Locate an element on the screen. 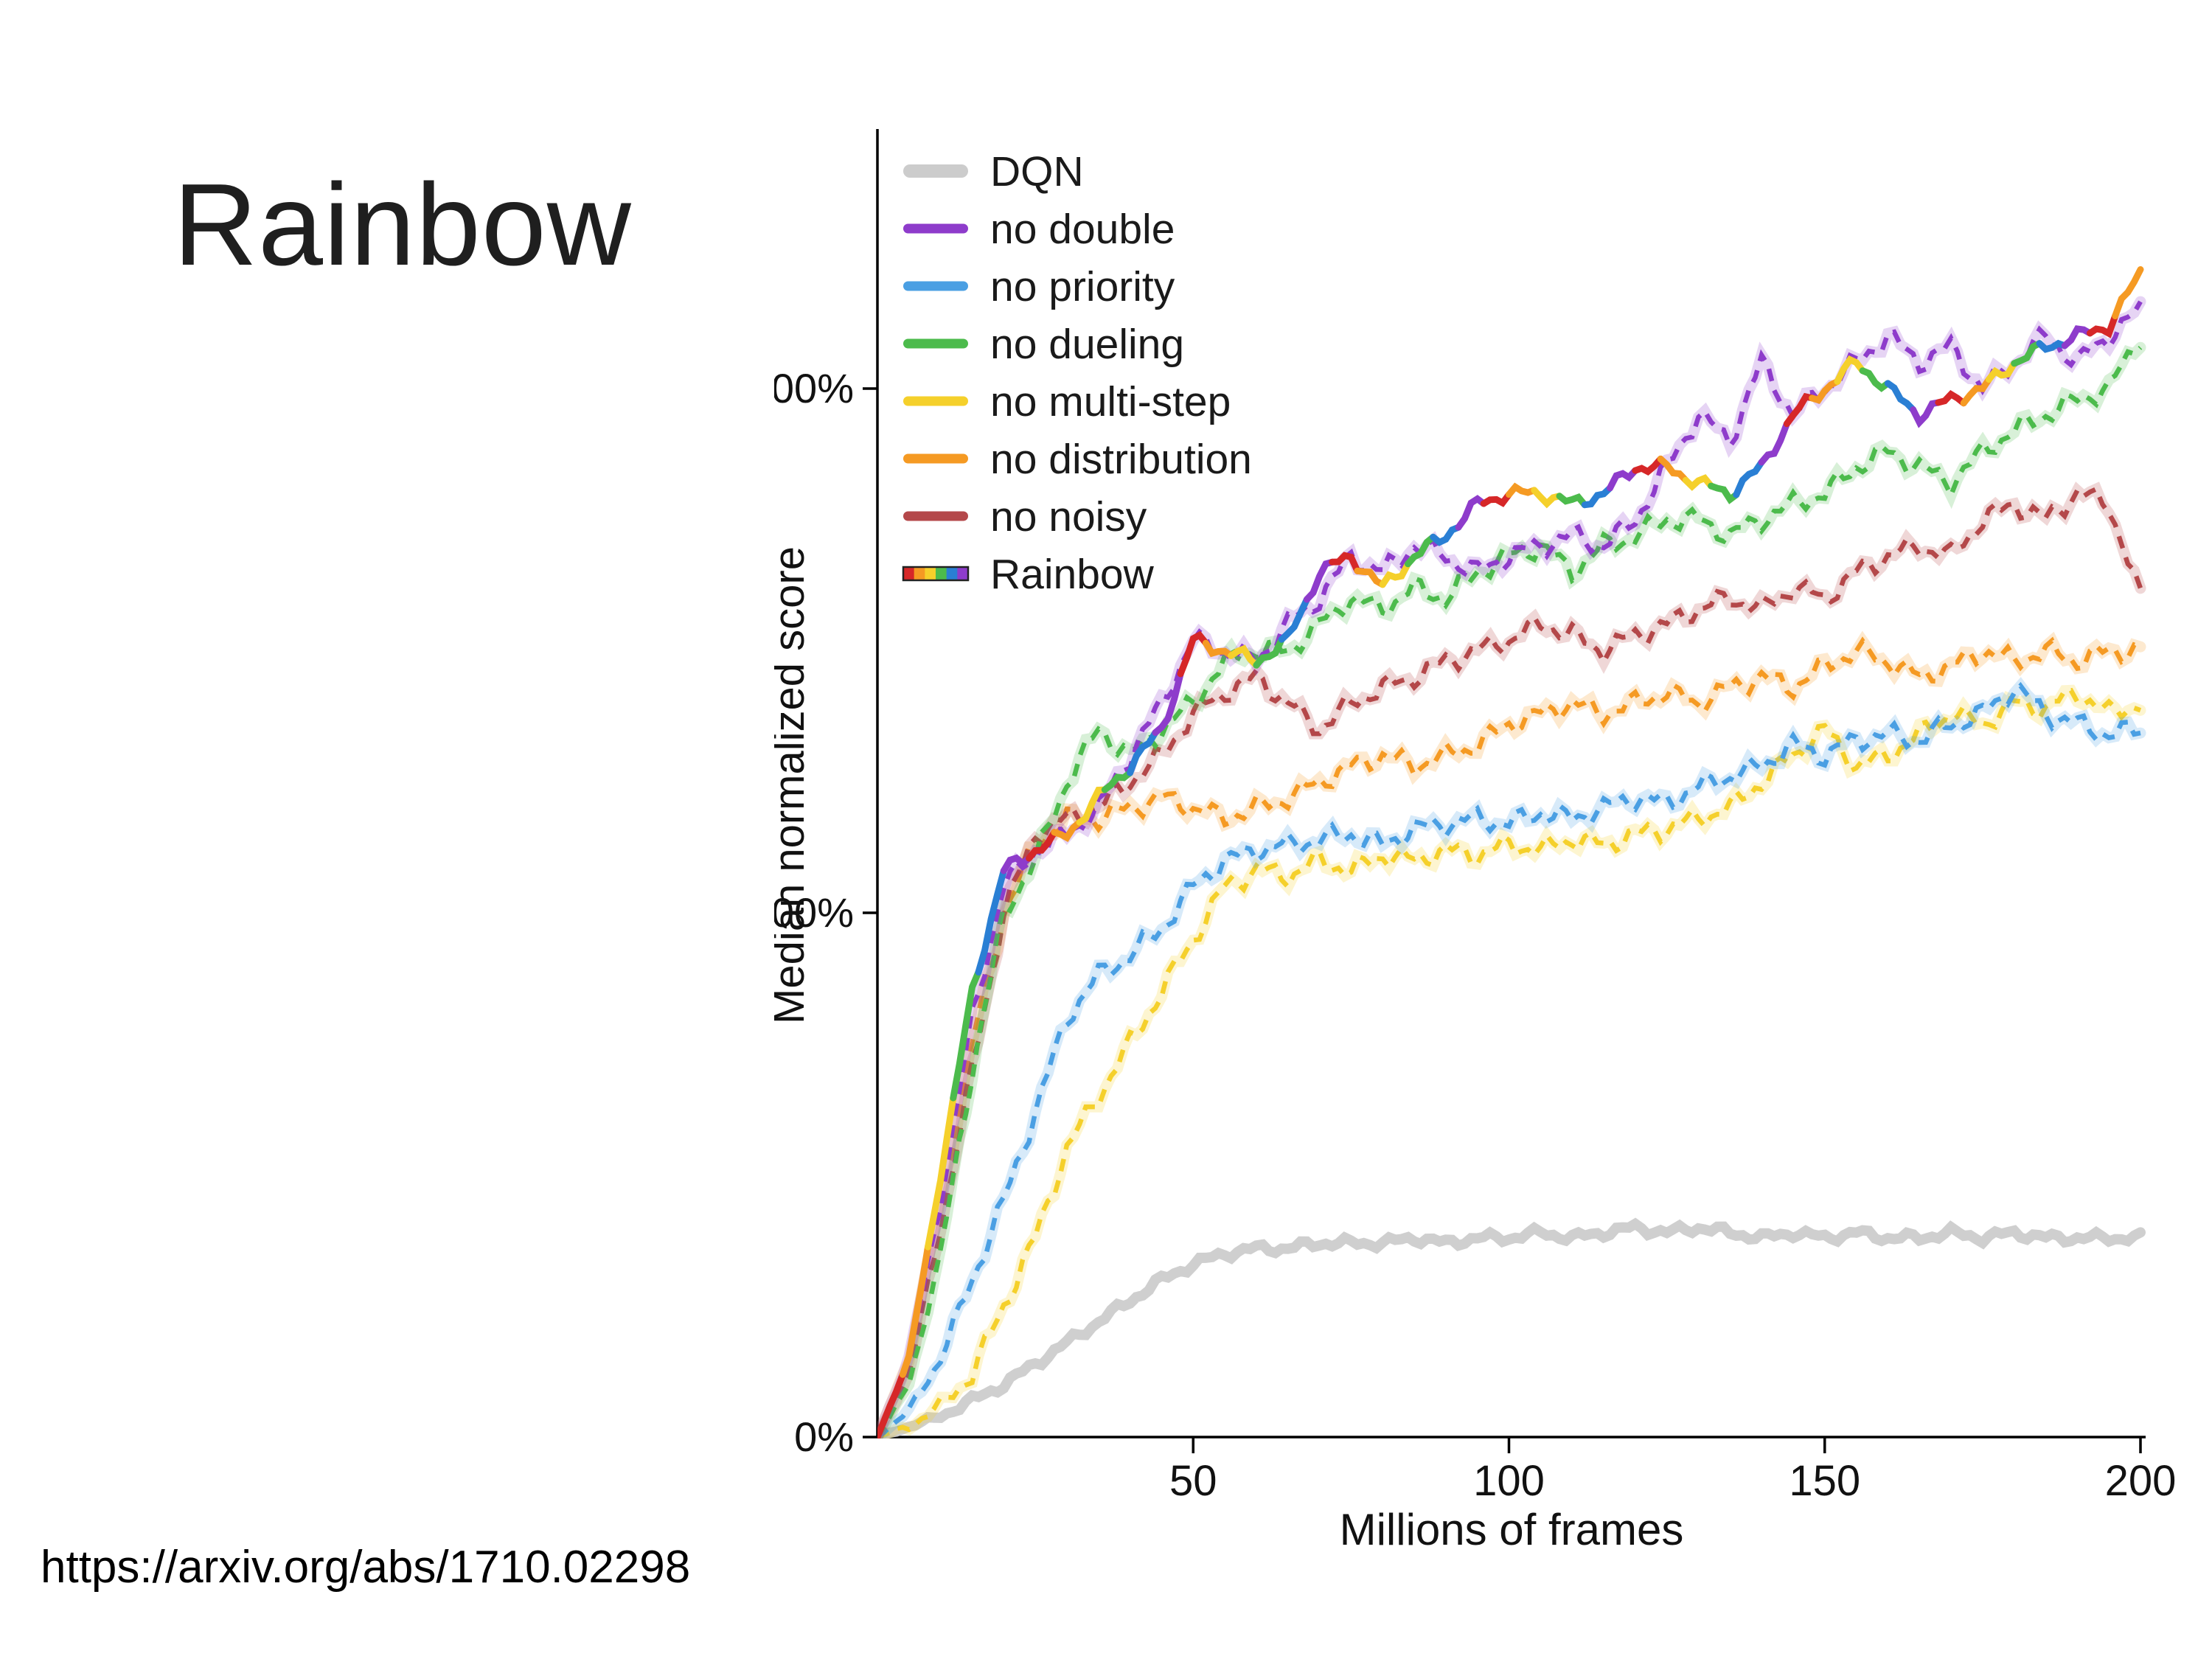  series-DQN is located at coordinates (1511, 1328).